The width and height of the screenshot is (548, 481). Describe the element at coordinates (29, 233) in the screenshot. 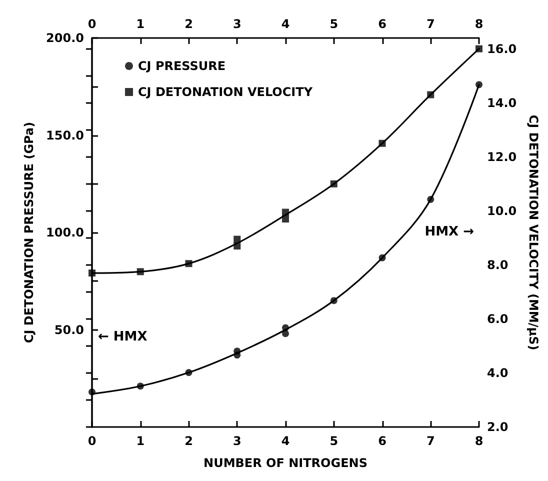

I see `y-axis-title: CJ DETONATION PRESSURE (GPa)` at that location.